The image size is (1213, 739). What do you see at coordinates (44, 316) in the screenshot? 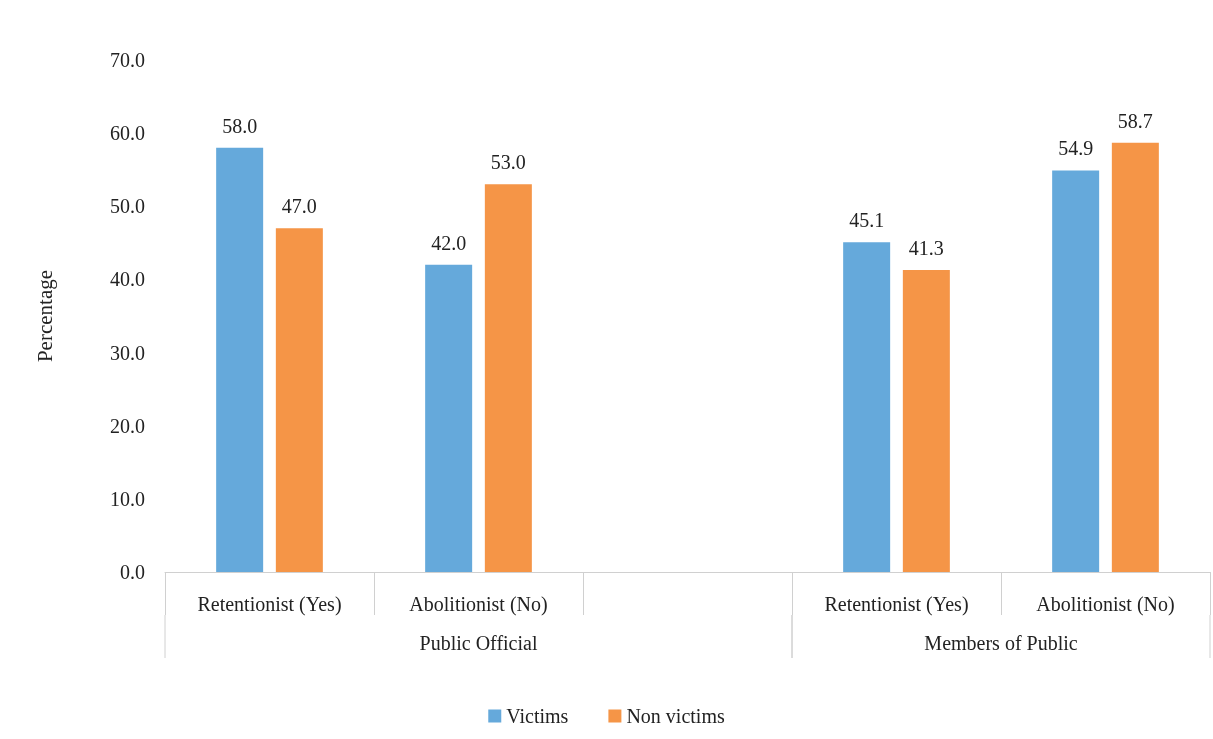
I see `y-axis-title: Percentage` at bounding box center [44, 316].